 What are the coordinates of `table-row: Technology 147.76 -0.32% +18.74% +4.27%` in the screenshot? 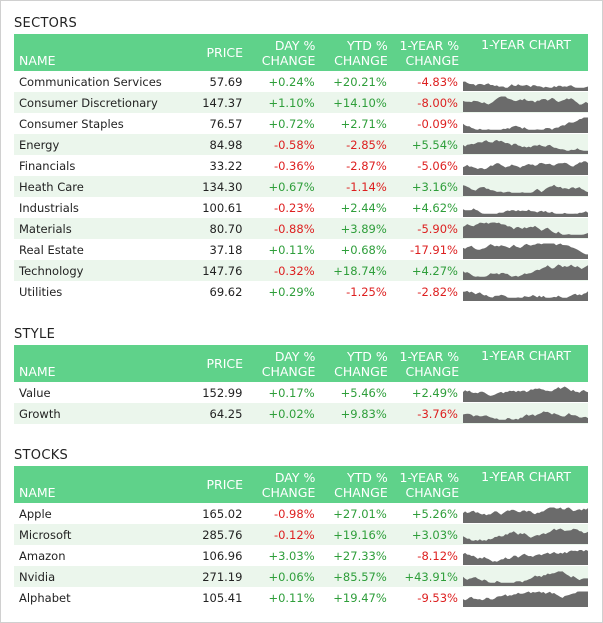 It's located at (301, 270).